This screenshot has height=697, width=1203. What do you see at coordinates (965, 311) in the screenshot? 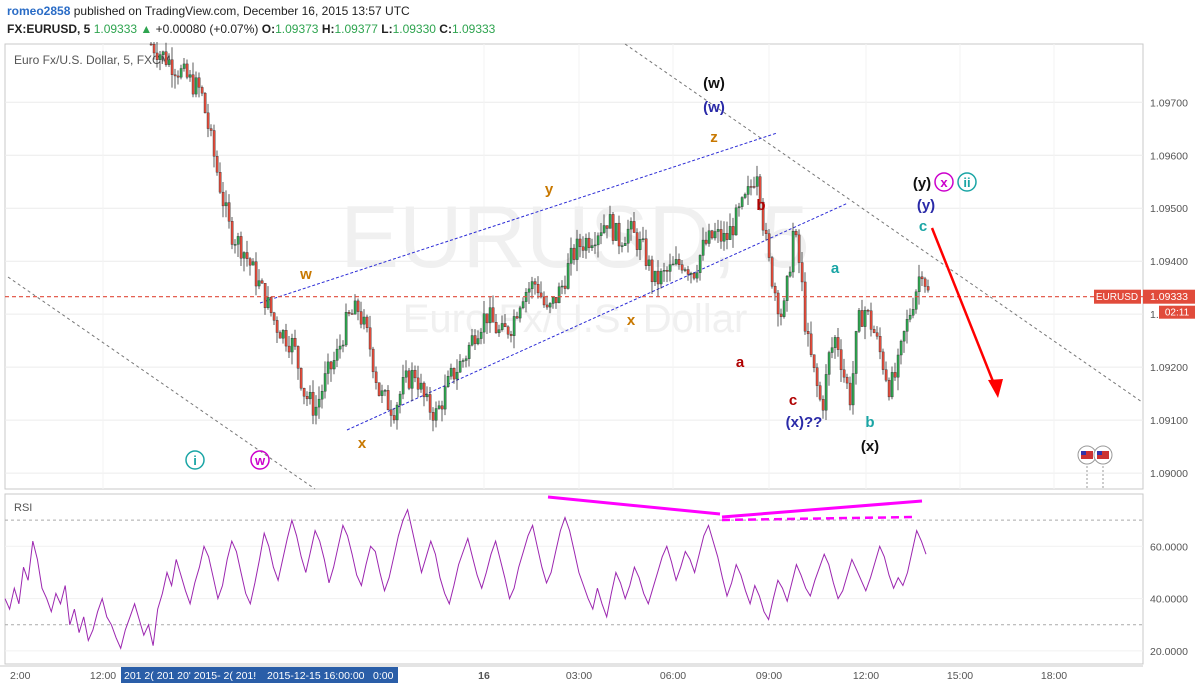
I see `projection-arrow-line` at bounding box center [965, 311].